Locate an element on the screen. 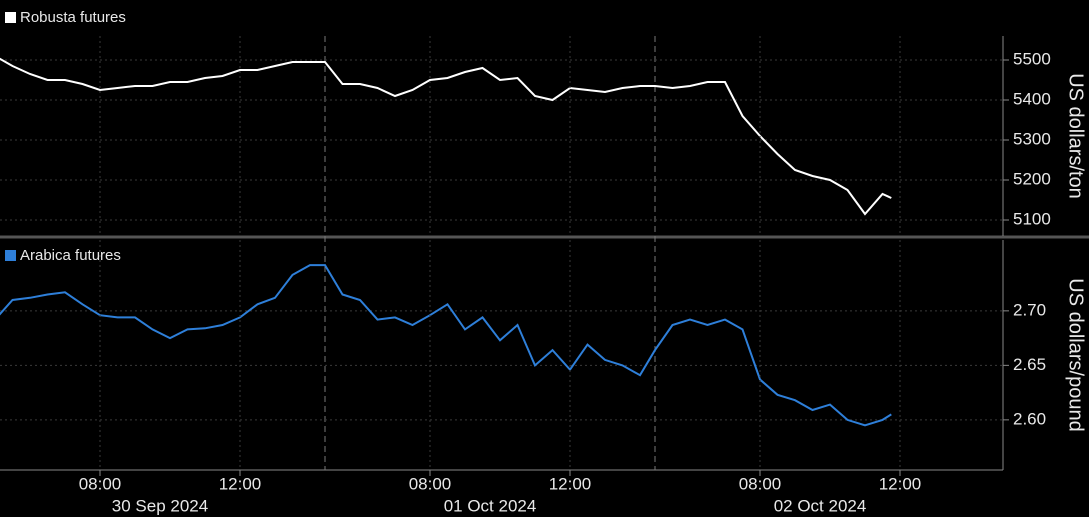  y-tick-label: 5400 is located at coordinates (1032, 98).